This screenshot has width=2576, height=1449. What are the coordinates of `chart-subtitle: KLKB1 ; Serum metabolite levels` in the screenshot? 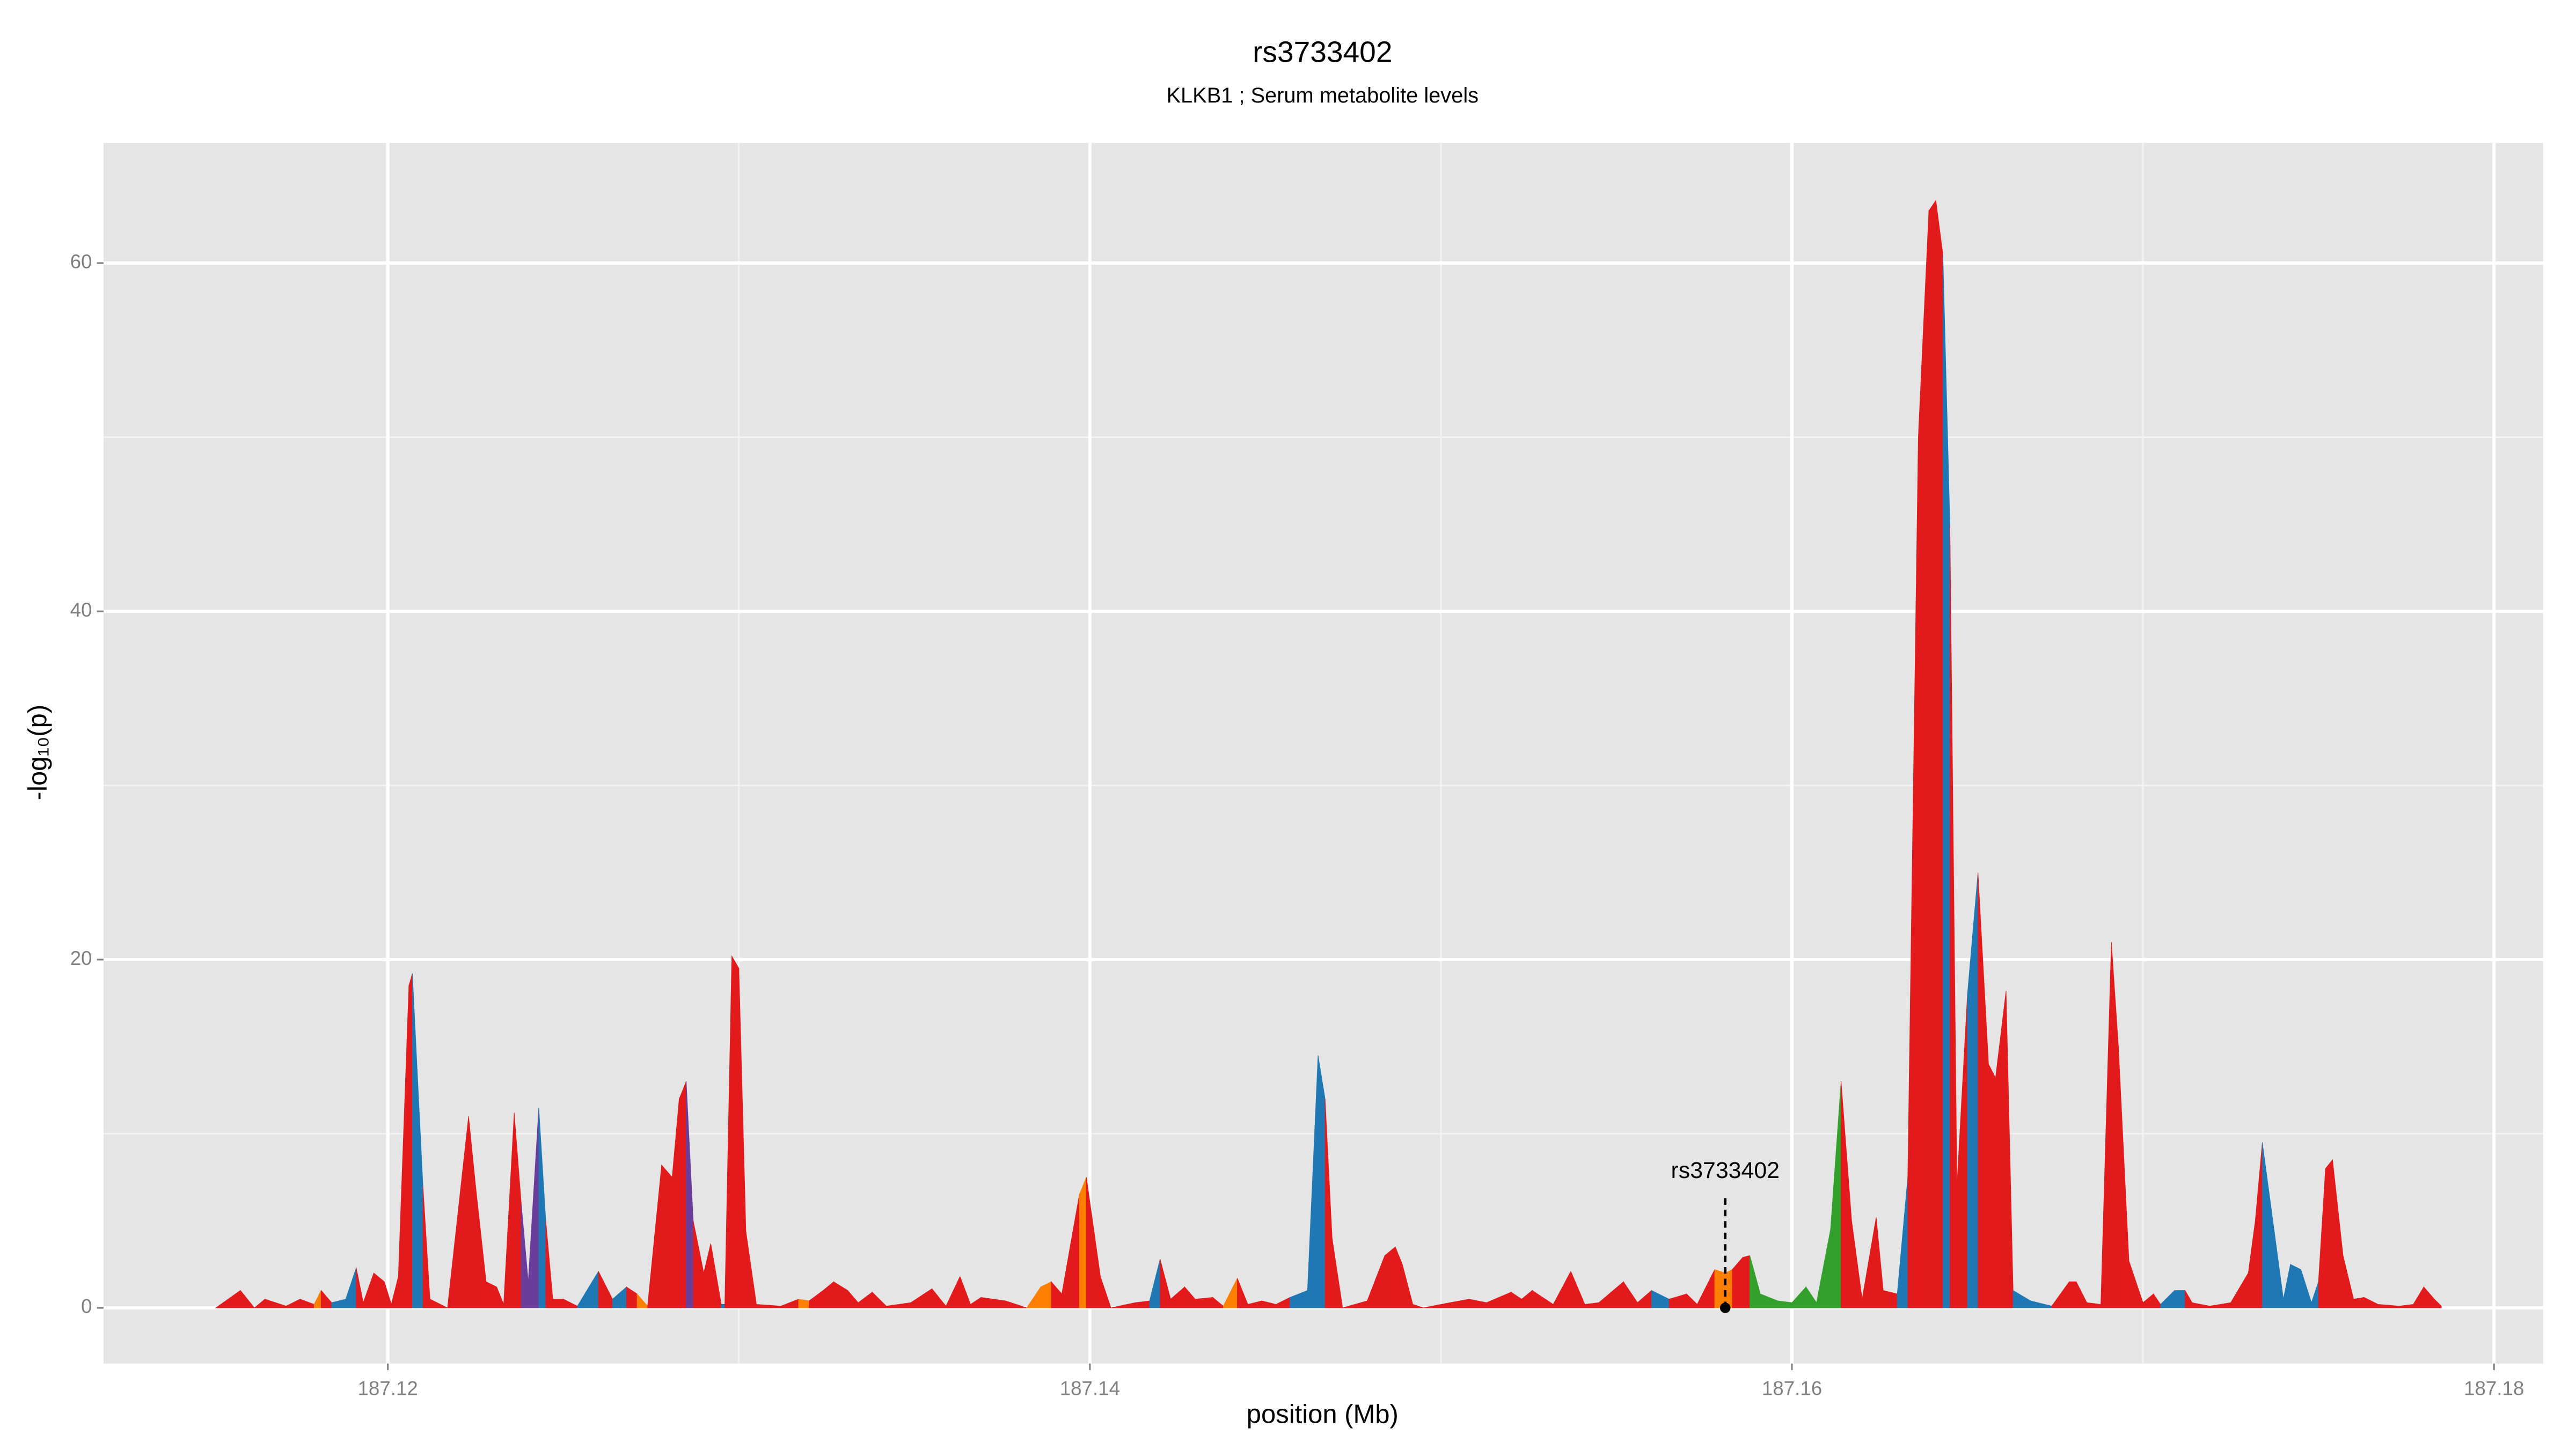 It's located at (1323, 95).